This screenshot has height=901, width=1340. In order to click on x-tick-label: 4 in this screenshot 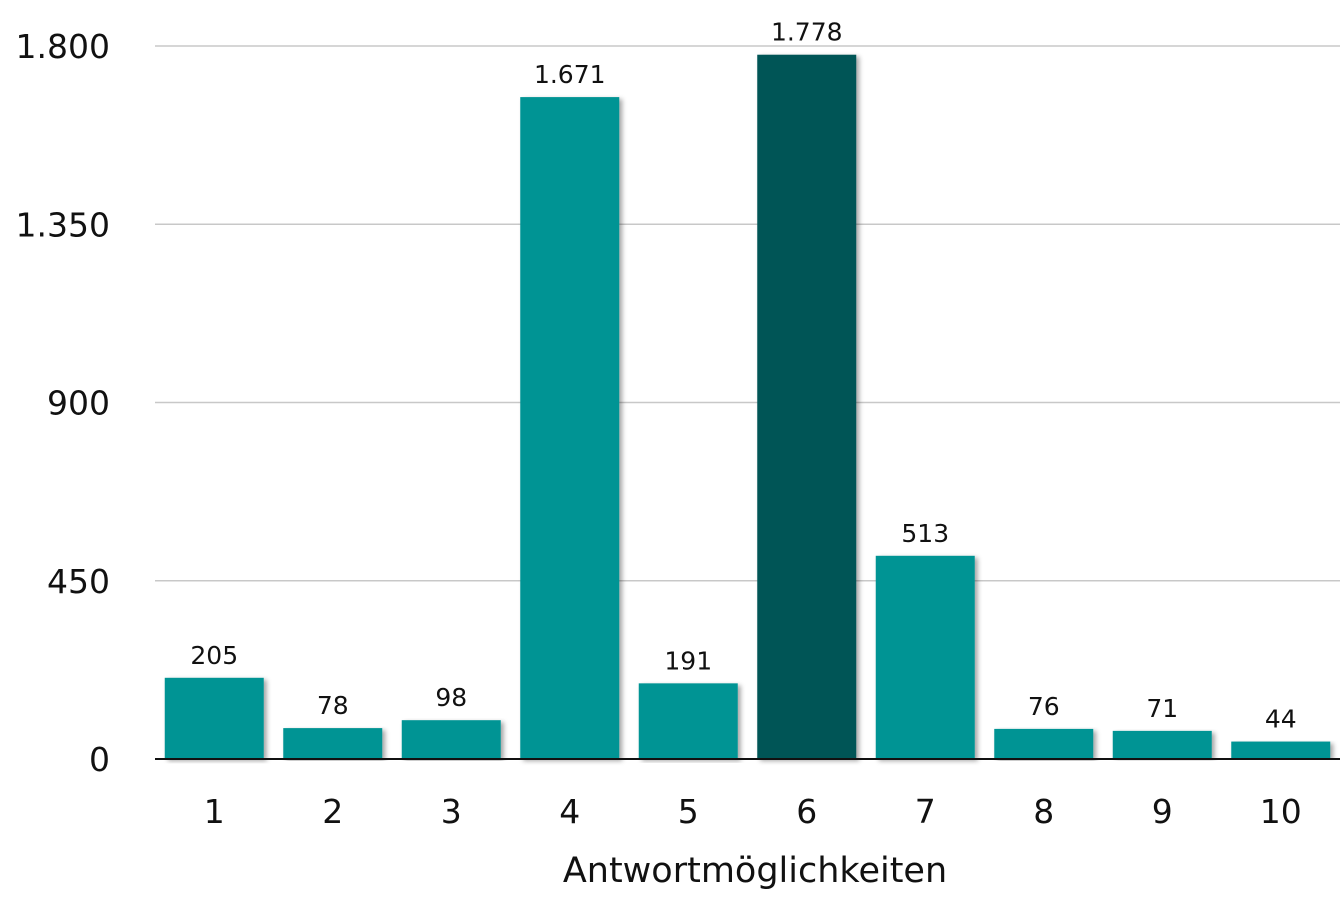, I will do `click(569, 811)`.